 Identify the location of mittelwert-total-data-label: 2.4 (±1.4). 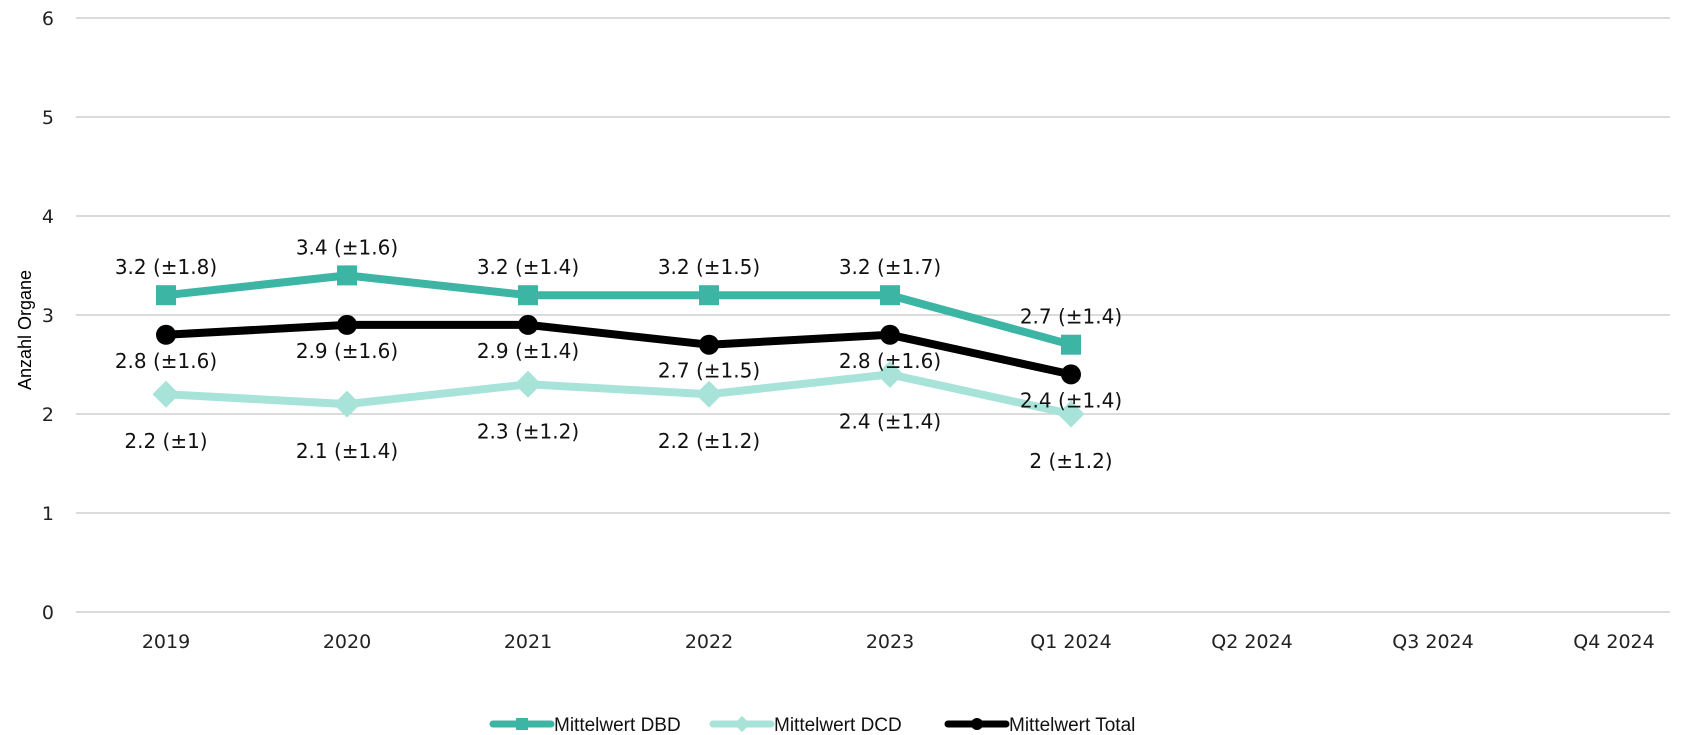
(1071, 400).